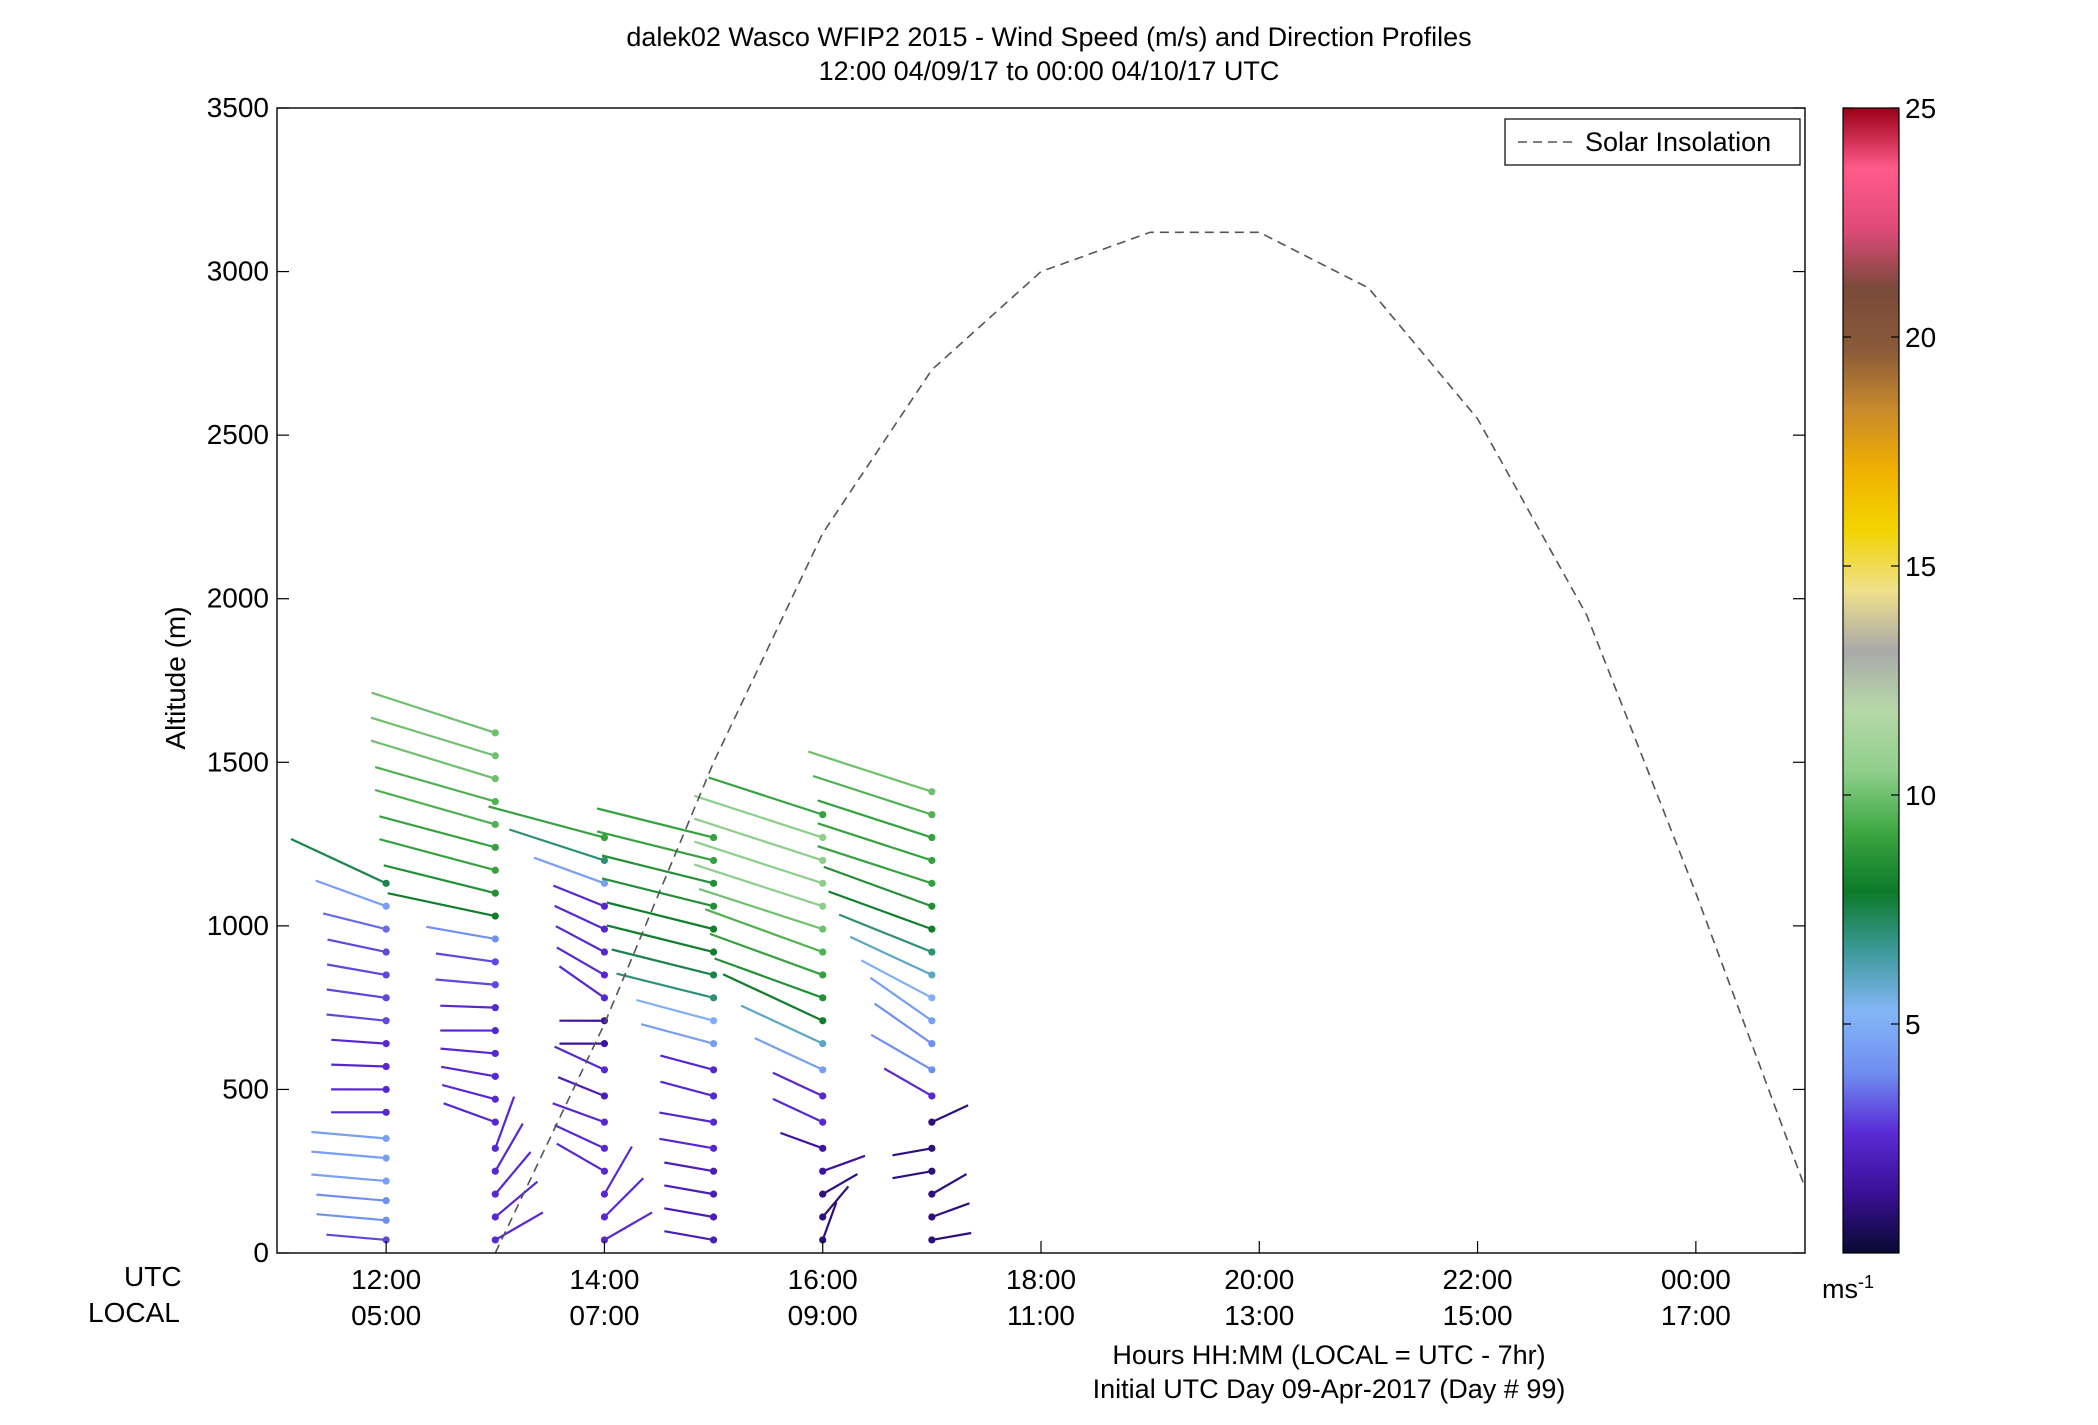  What do you see at coordinates (1259, 1279) in the screenshot?
I see `x-tick-label-utc: 20:00` at bounding box center [1259, 1279].